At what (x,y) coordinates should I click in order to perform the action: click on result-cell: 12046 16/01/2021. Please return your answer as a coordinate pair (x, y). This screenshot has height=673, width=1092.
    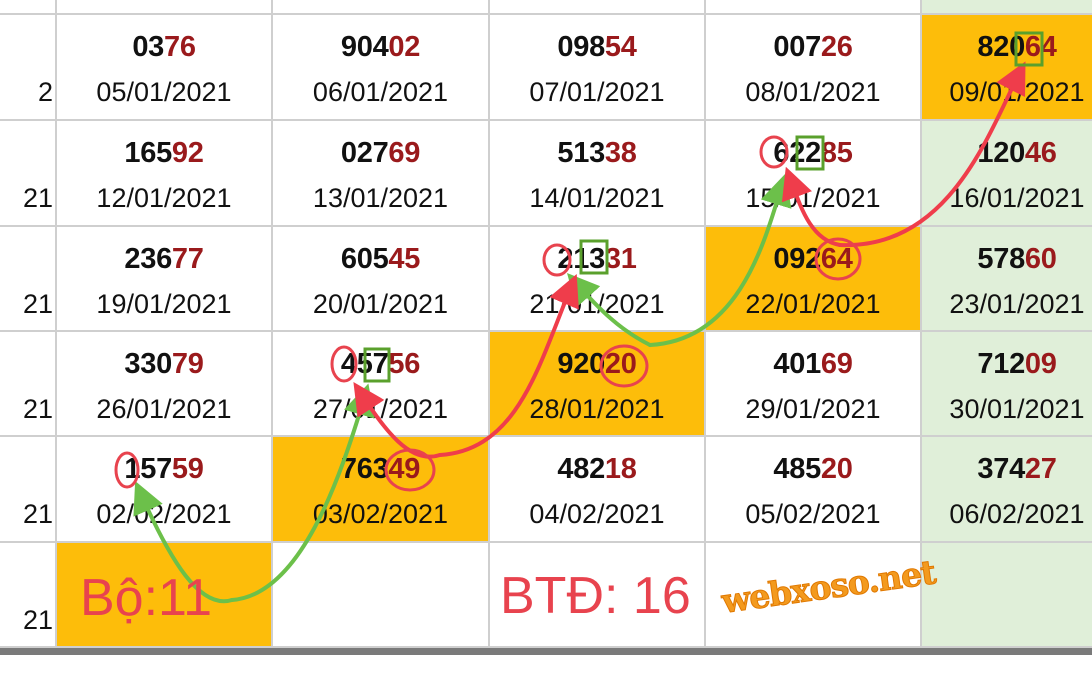
    Looking at the image, I should click on (1007, 174).